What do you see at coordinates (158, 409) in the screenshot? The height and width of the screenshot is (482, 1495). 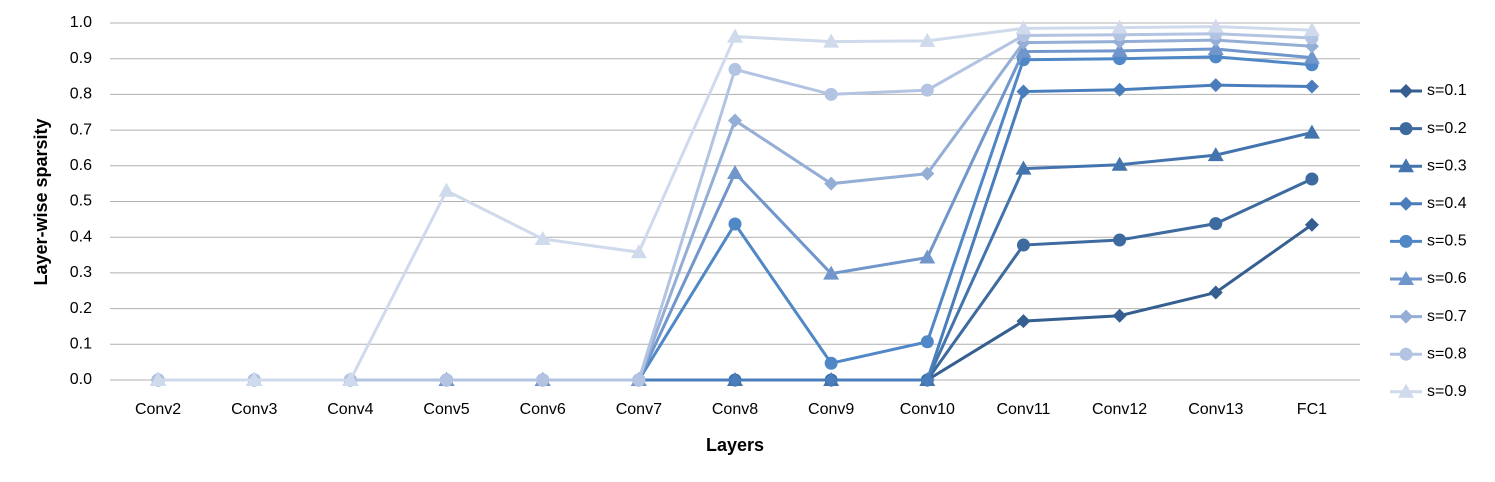 I see `x-tick-label: Conv2` at bounding box center [158, 409].